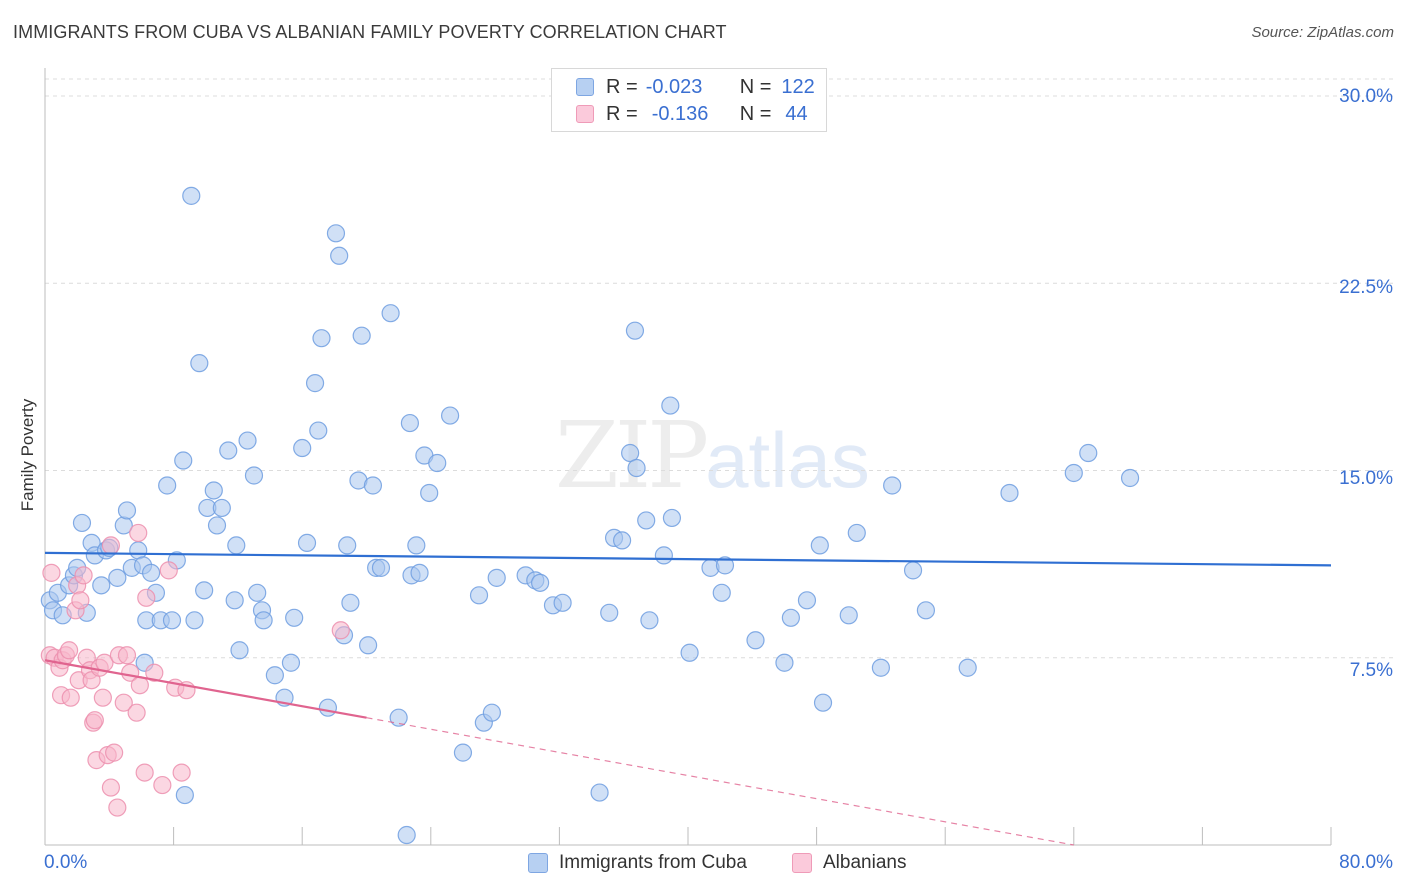  Describe the element at coordinates (622, 113) in the screenshot. I see `legend-r-label: R =` at that location.